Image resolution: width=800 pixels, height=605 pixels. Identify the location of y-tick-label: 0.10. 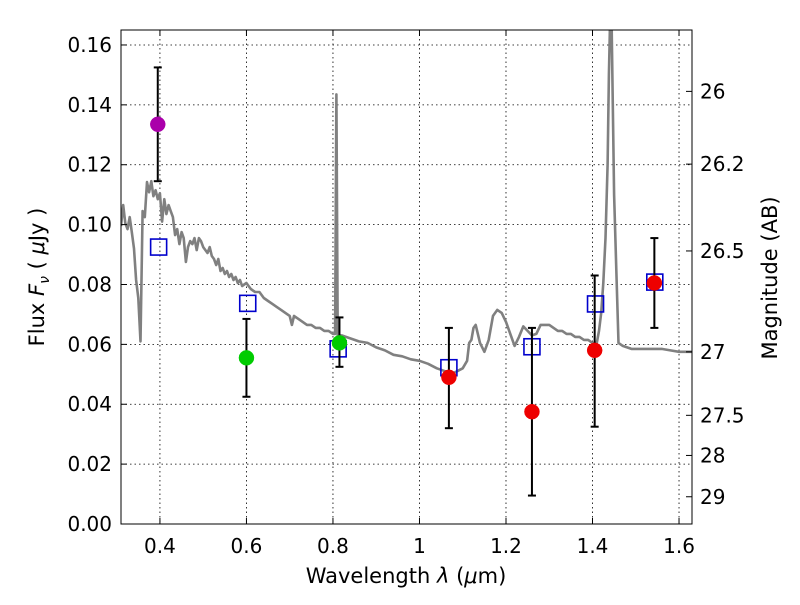
(89, 225).